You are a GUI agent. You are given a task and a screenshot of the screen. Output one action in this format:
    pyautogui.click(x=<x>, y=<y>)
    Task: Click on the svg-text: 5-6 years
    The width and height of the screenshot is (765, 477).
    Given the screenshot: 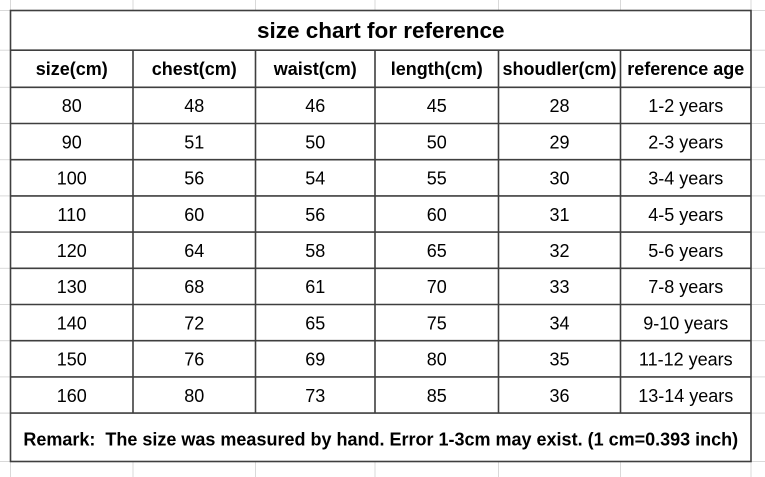 What is the action you would take?
    pyautogui.click(x=685, y=251)
    